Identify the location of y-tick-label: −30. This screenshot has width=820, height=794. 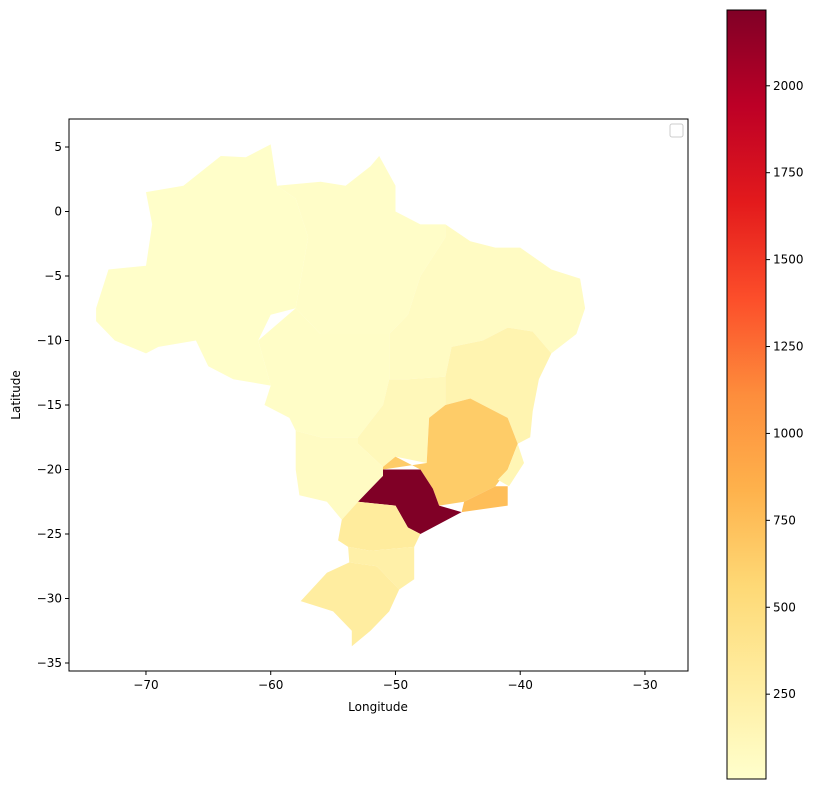
(49, 599).